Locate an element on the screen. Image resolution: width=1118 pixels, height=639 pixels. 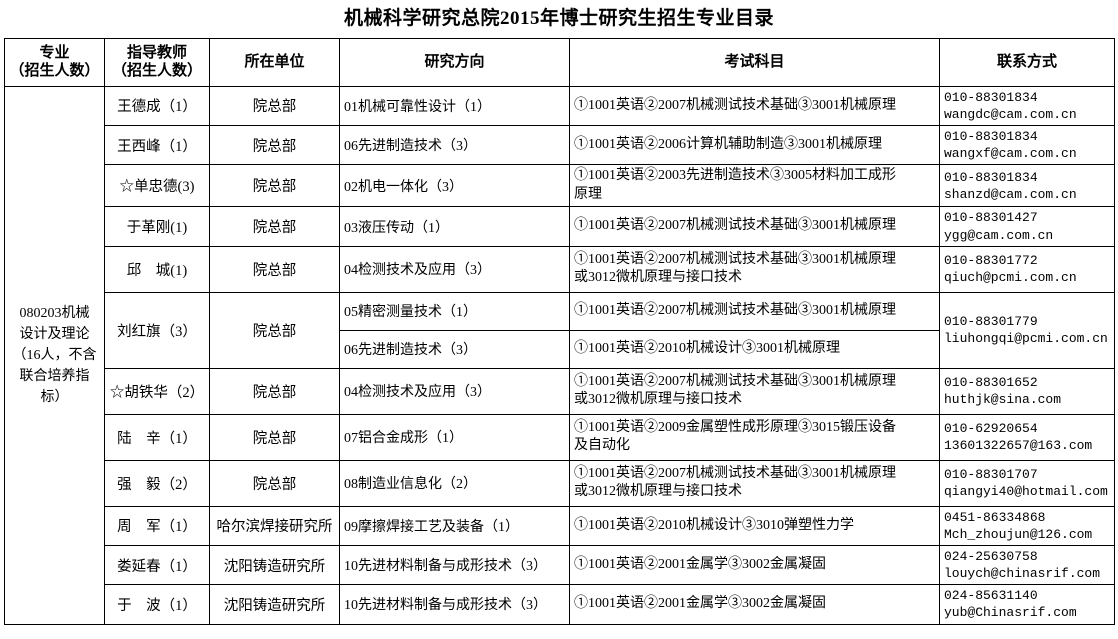
exam-cell: ①1001英语②2010机械设计③3010弹塑性力学 is located at coordinates (754, 525).